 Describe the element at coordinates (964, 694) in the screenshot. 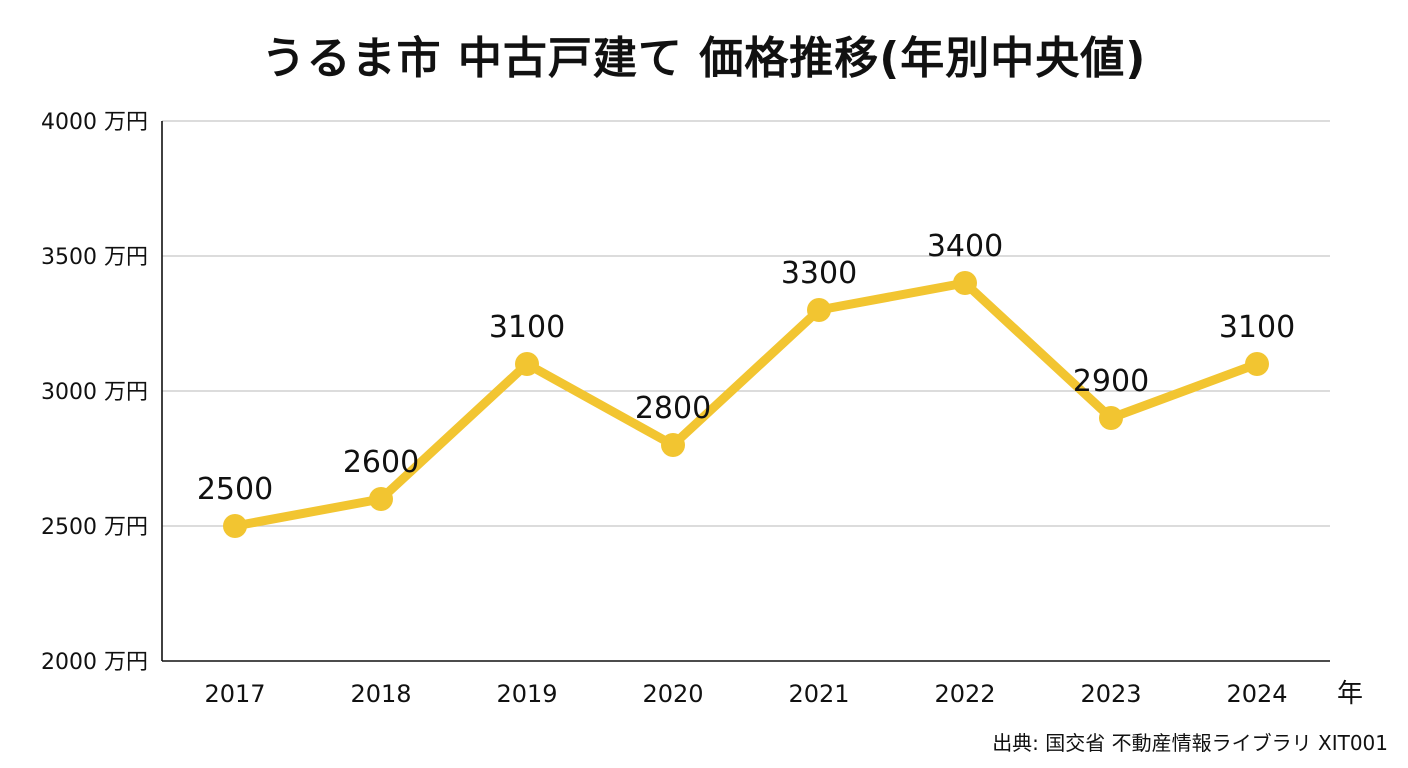

I see `x-tick-label: 2022` at that location.